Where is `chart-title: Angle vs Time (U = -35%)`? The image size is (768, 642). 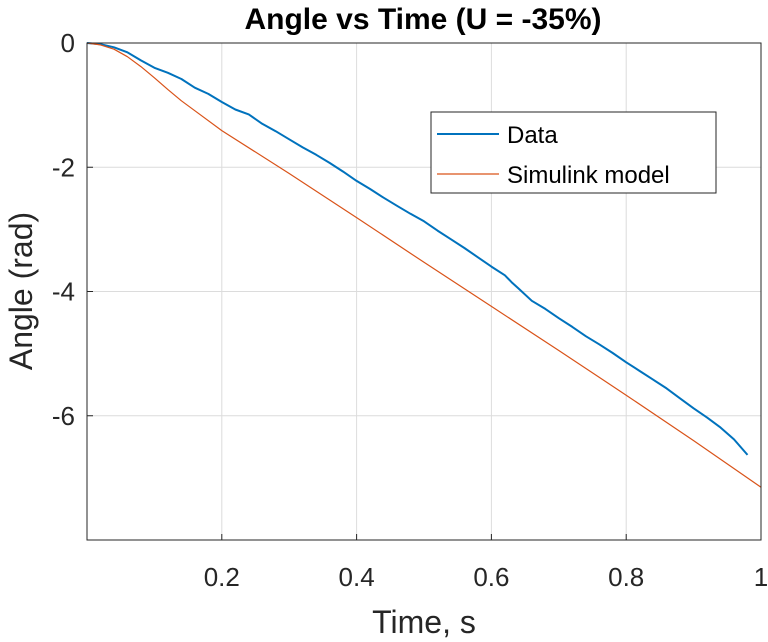 chart-title: Angle vs Time (U = -35%) is located at coordinates (422, 19).